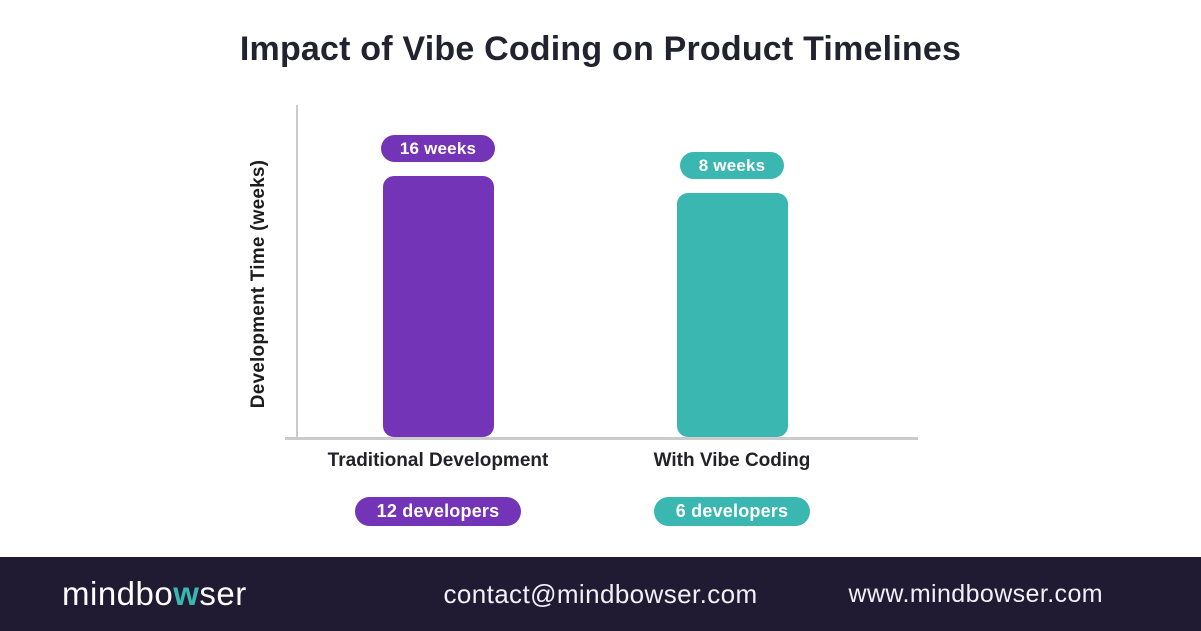 Image resolution: width=1201 pixels, height=631 pixels. What do you see at coordinates (732, 165) in the screenshot?
I see `value-pill-vibe-coding: 8 weeks` at bounding box center [732, 165].